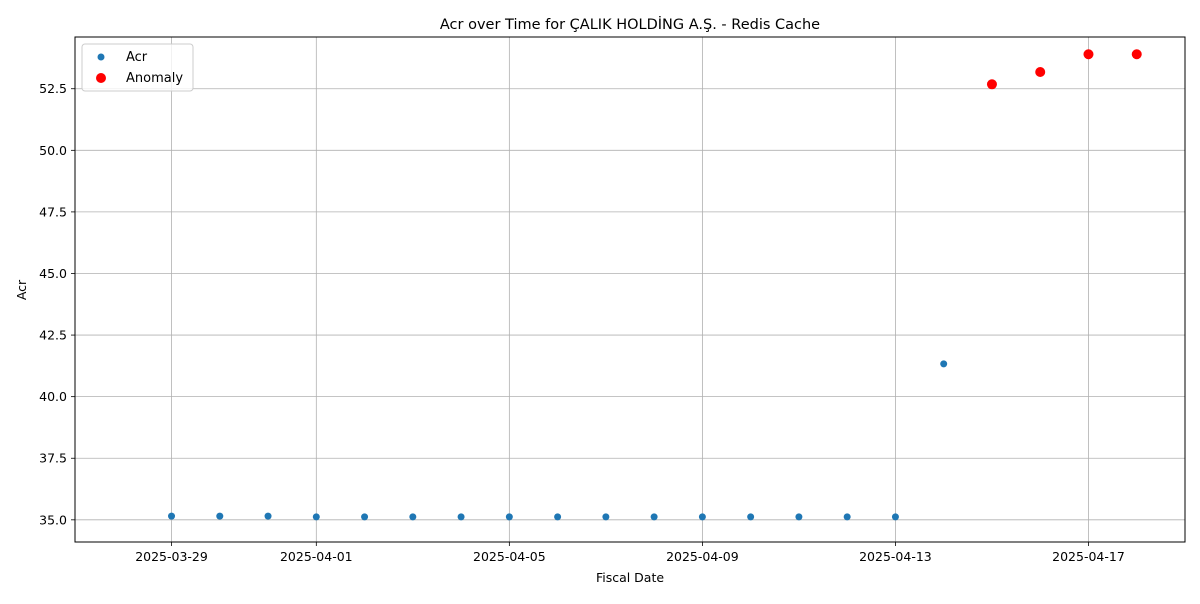 Image resolution: width=1200 pixels, height=604 pixels. Describe the element at coordinates (53, 211) in the screenshot. I see `y-tick-label: 47.5` at that location.